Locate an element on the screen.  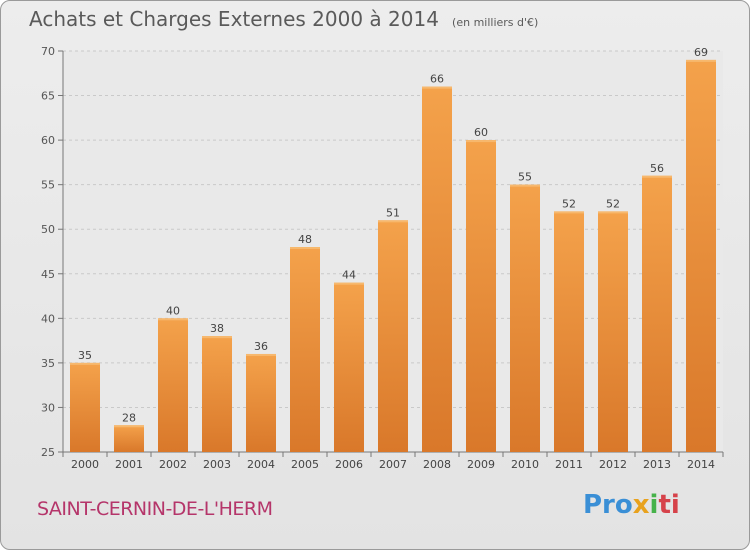
x-tick-label: 2010 is located at coordinates (525, 464).